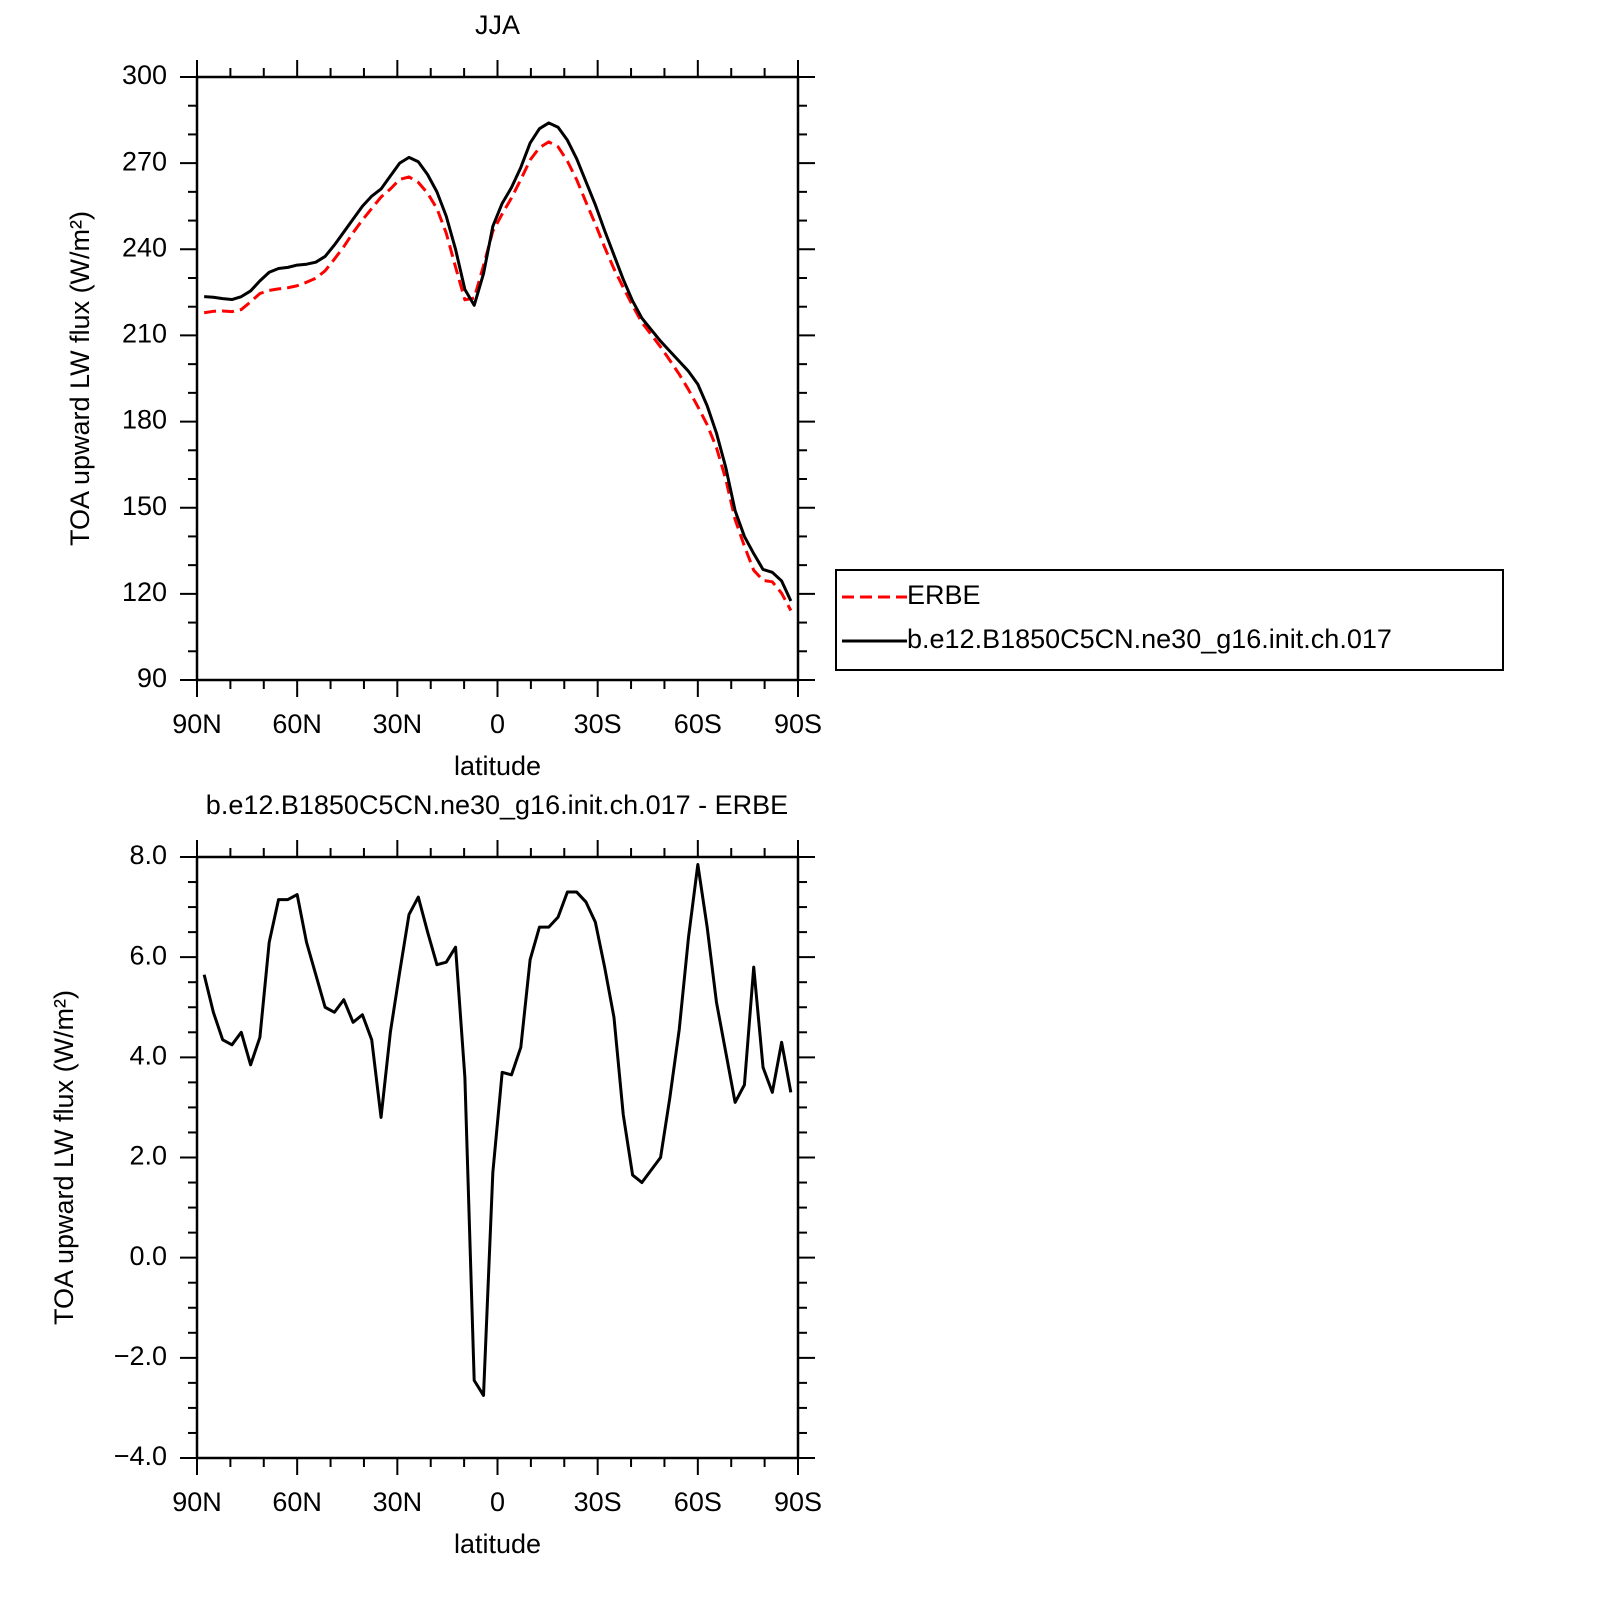 The image size is (1614, 1613). What do you see at coordinates (148, 955) in the screenshot?
I see `y-tick-label: 6.0` at bounding box center [148, 955].